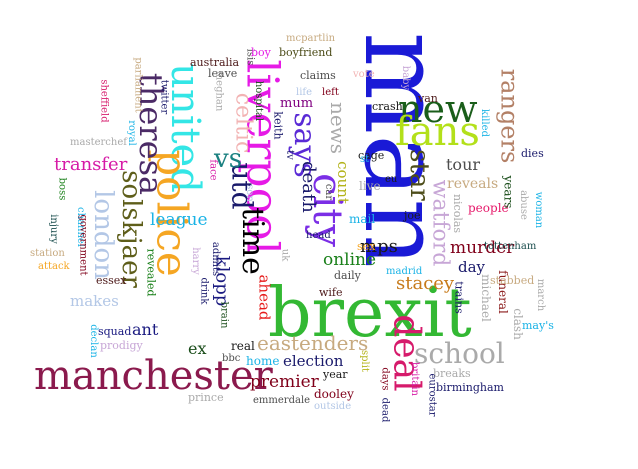  I want to click on word-harry: harry, so click(195, 261).